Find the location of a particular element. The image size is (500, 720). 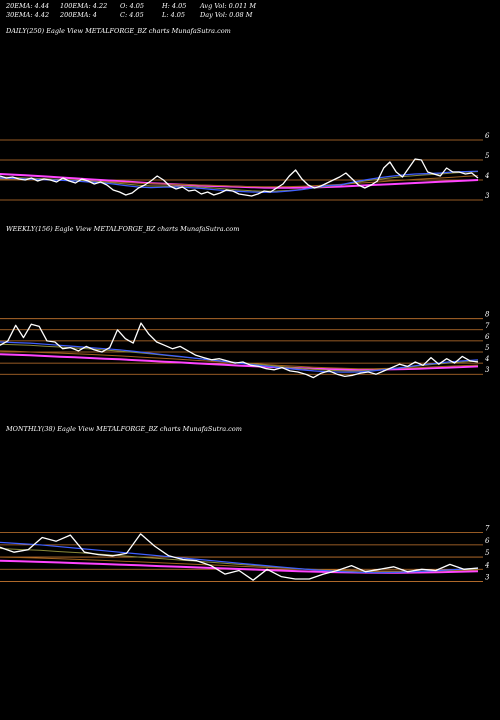

daily-ema200-line is located at coordinates (239, 181).